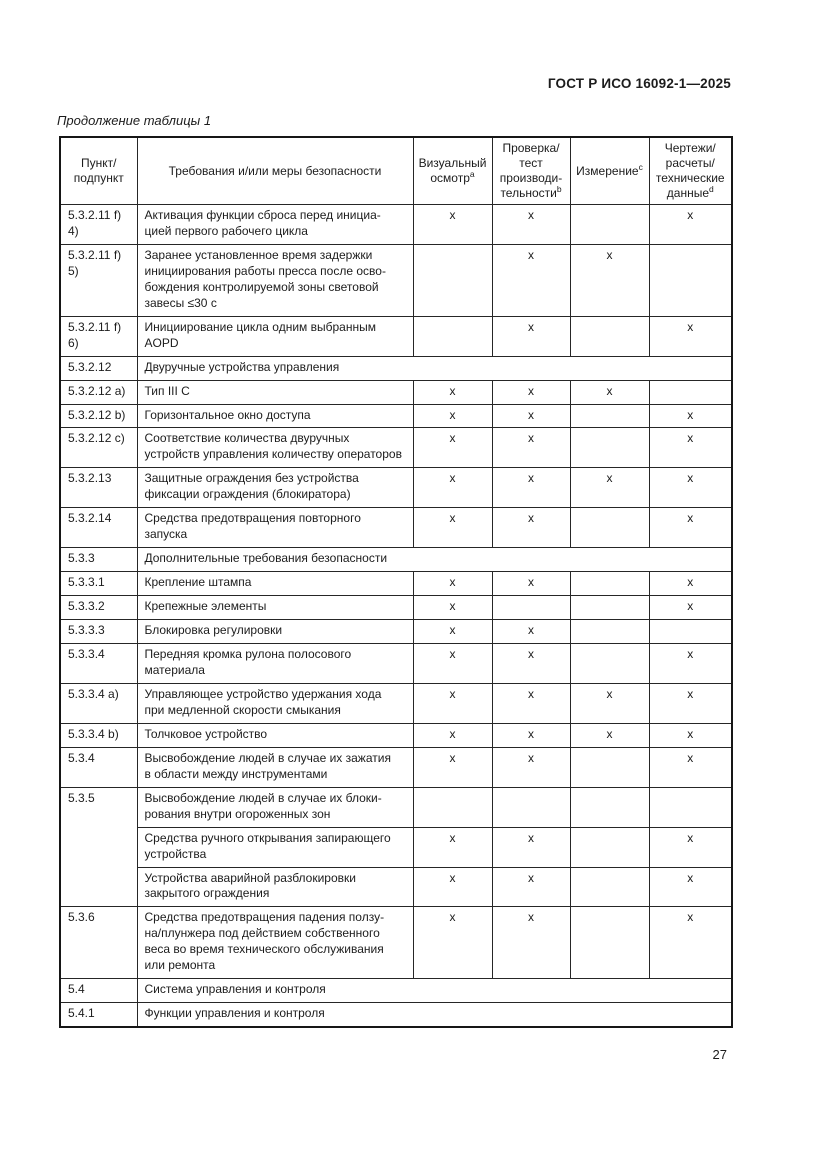 Image resolution: width=827 pixels, height=1169 pixels. I want to click on clause-cell: 5.3.3.3, so click(98, 632).